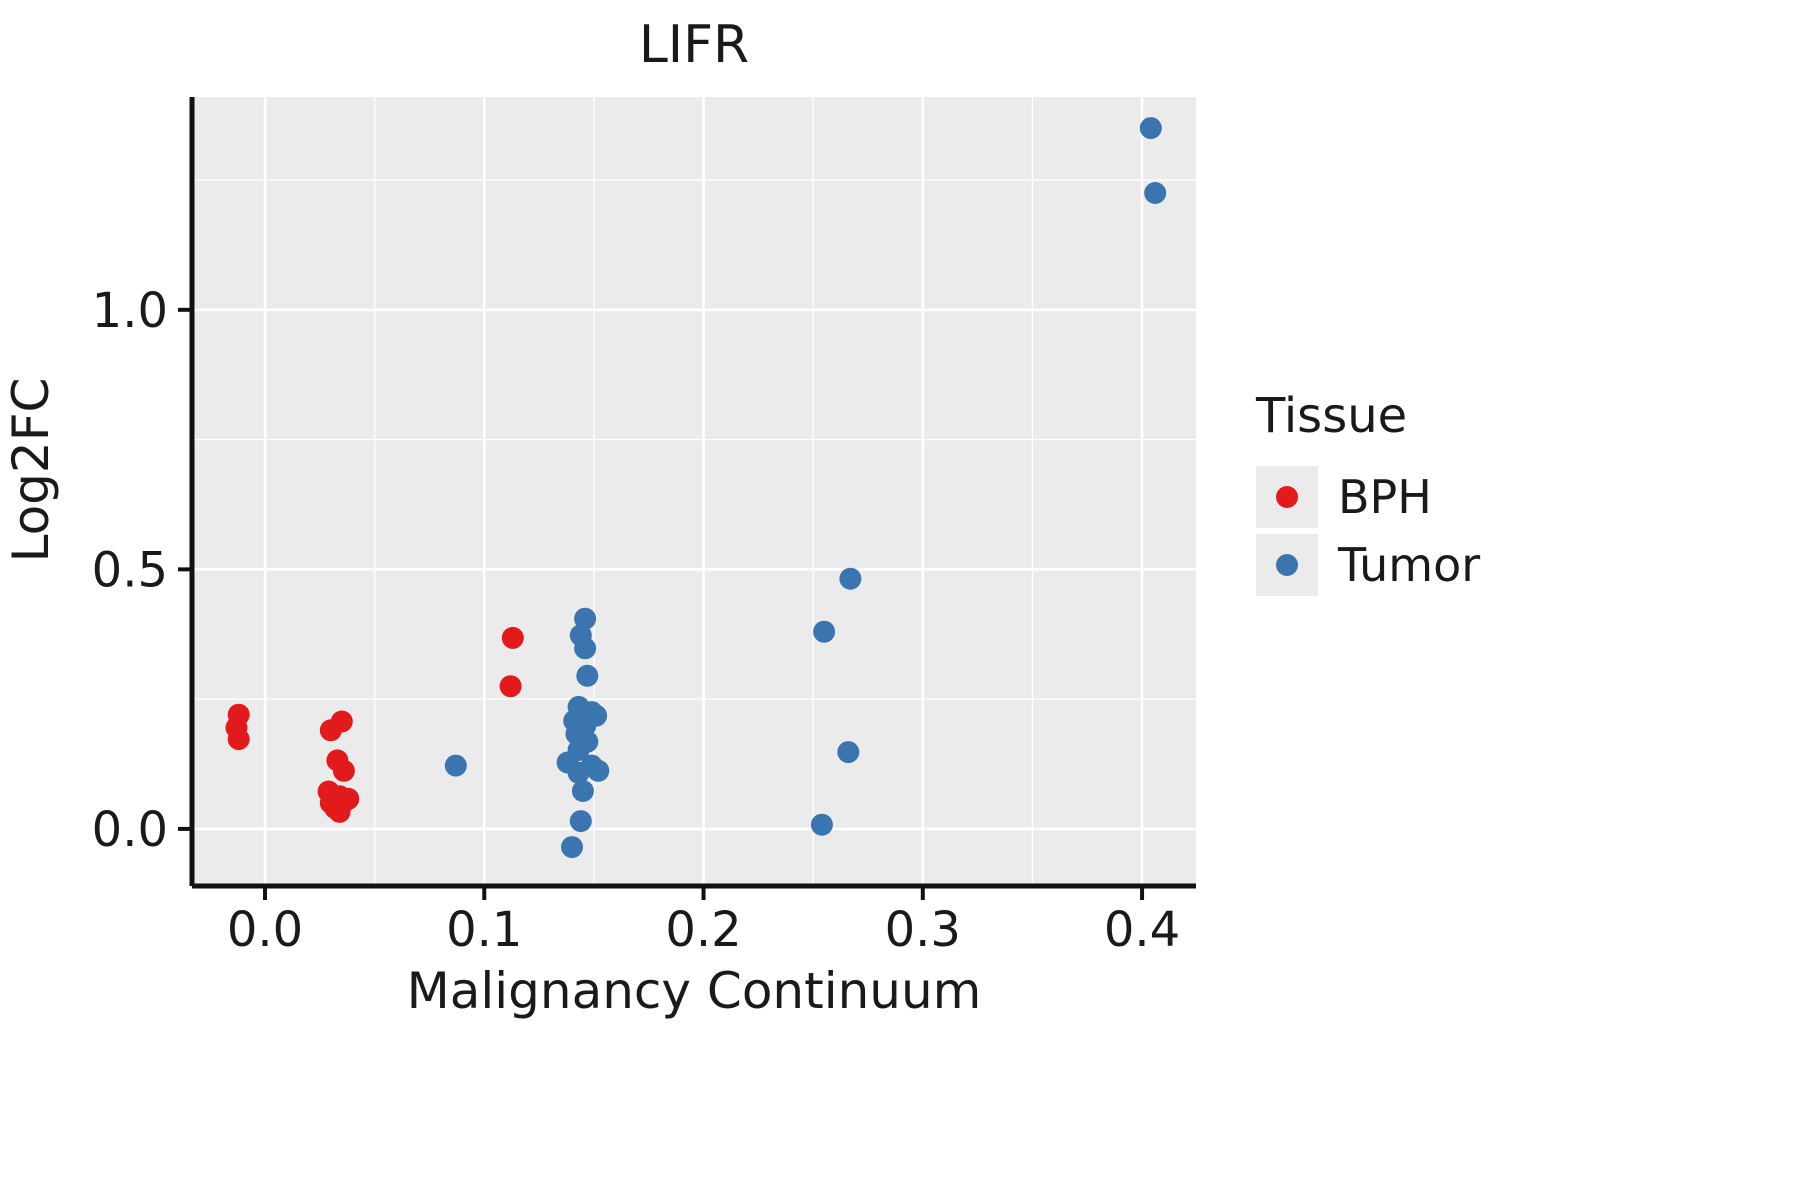 The width and height of the screenshot is (1800, 1200). What do you see at coordinates (484, 930) in the screenshot?
I see `x-tick-label: 0.1` at bounding box center [484, 930].